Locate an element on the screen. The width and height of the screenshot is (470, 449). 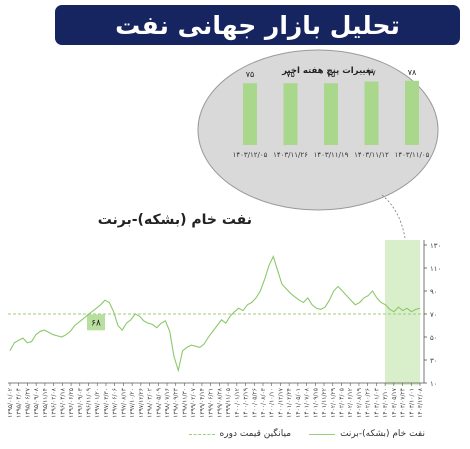
legend-item-average: میانگین قیمت دوره is located at coordinates (240, 434).